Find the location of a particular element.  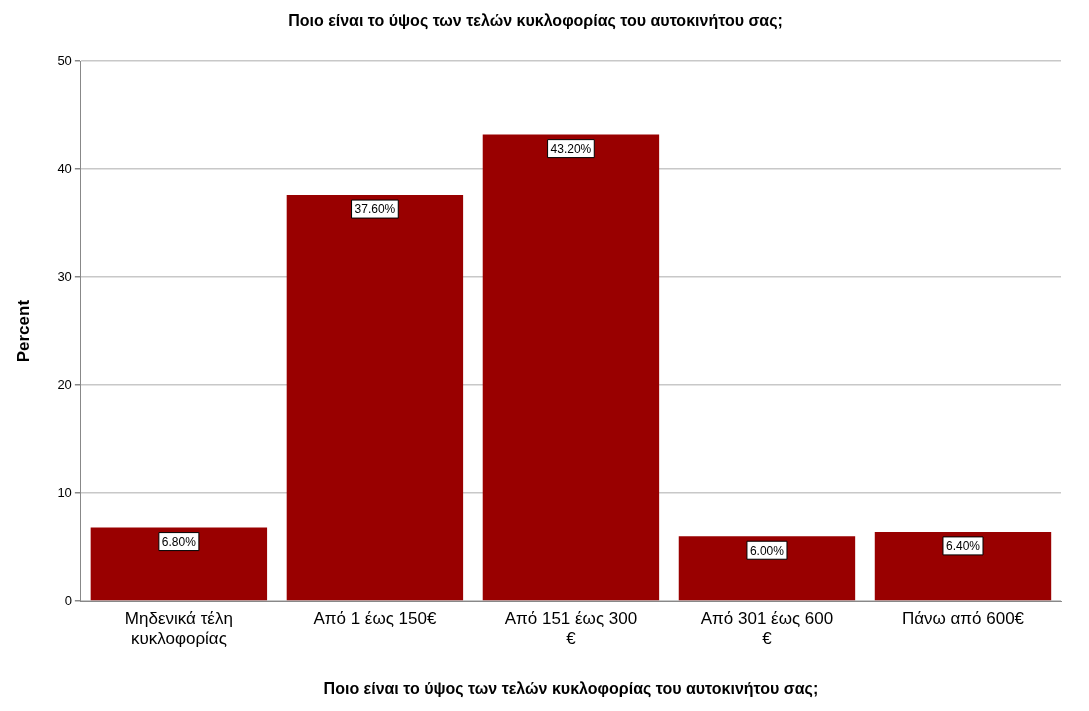

y-tick-label: 10 is located at coordinates (64, 492).